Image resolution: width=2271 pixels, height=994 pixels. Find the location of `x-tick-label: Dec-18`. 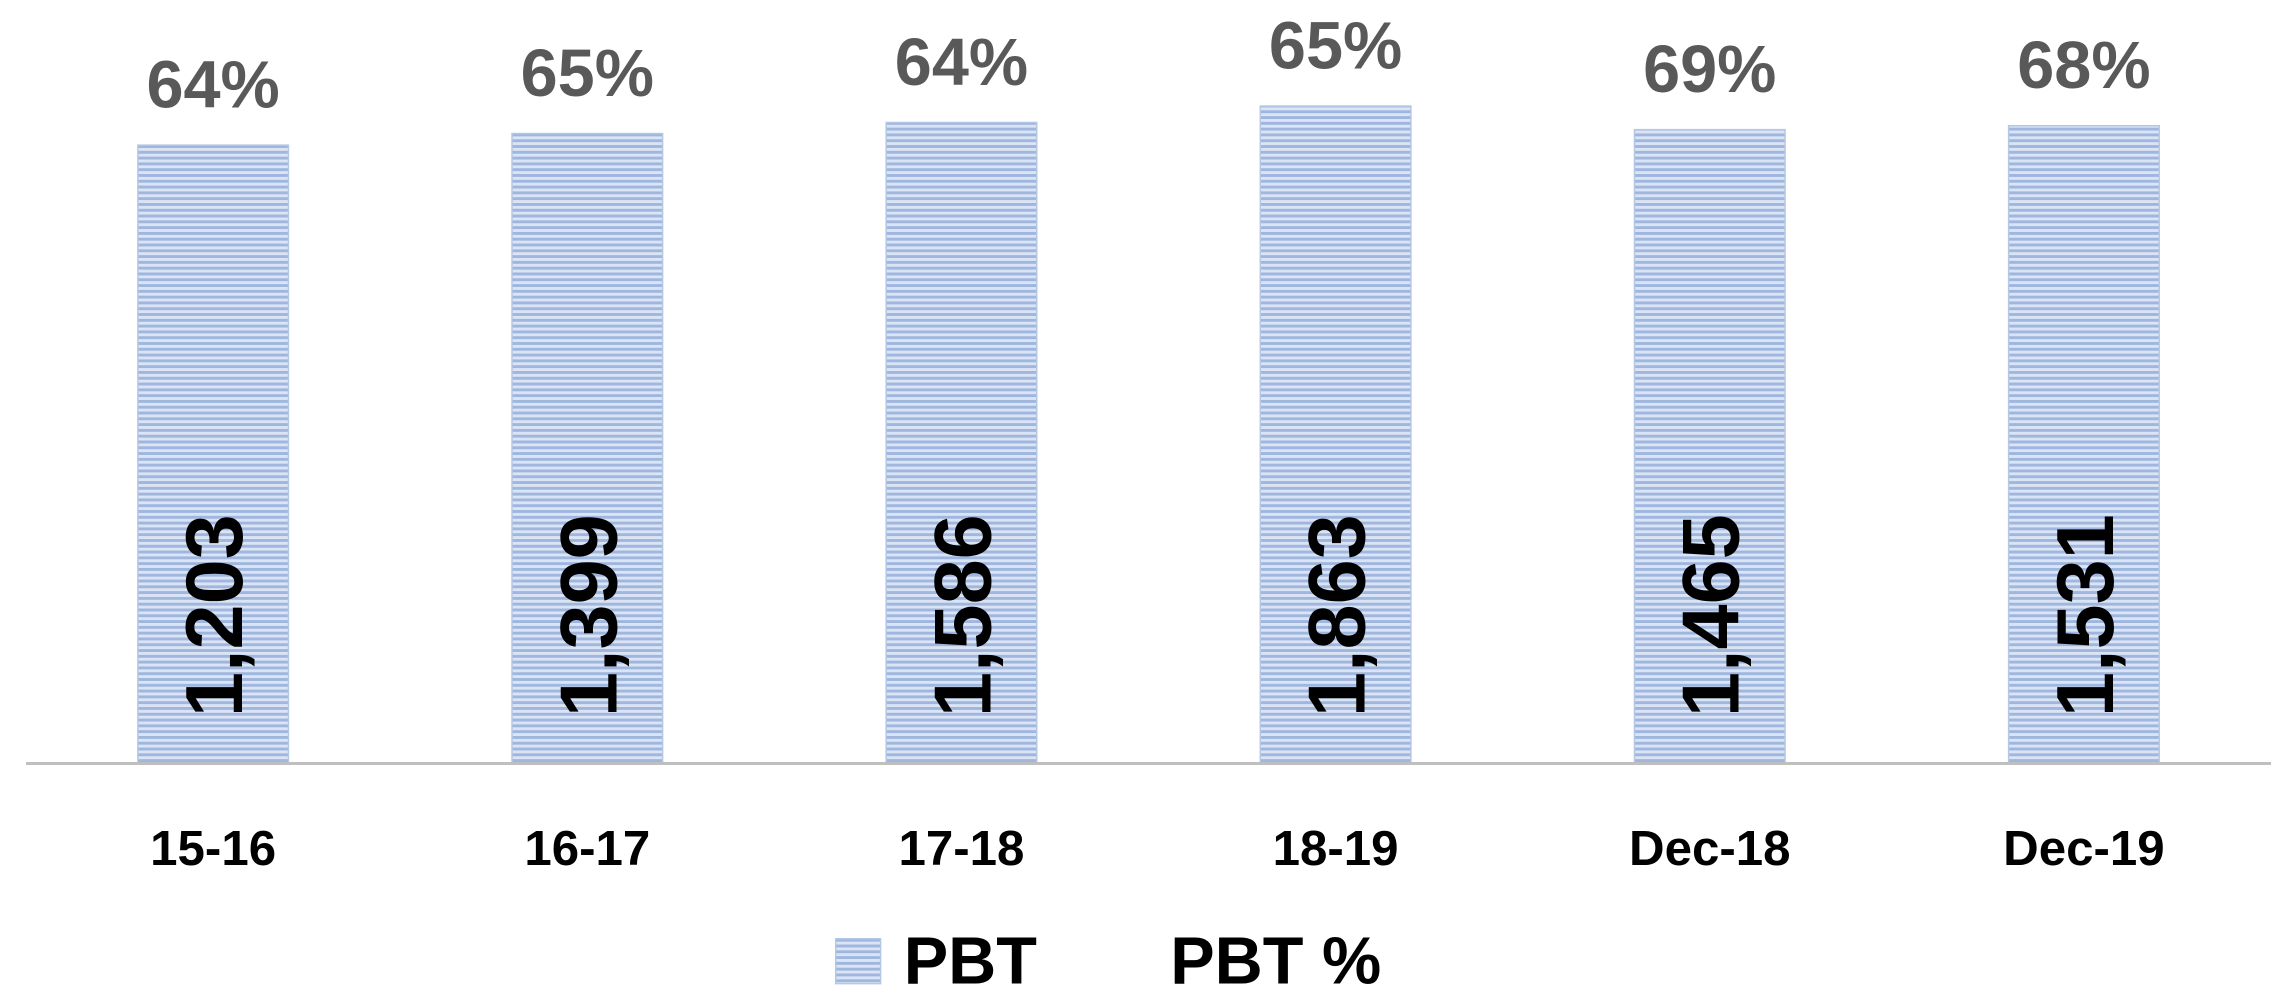

x-tick-label: Dec-18 is located at coordinates (1709, 848).